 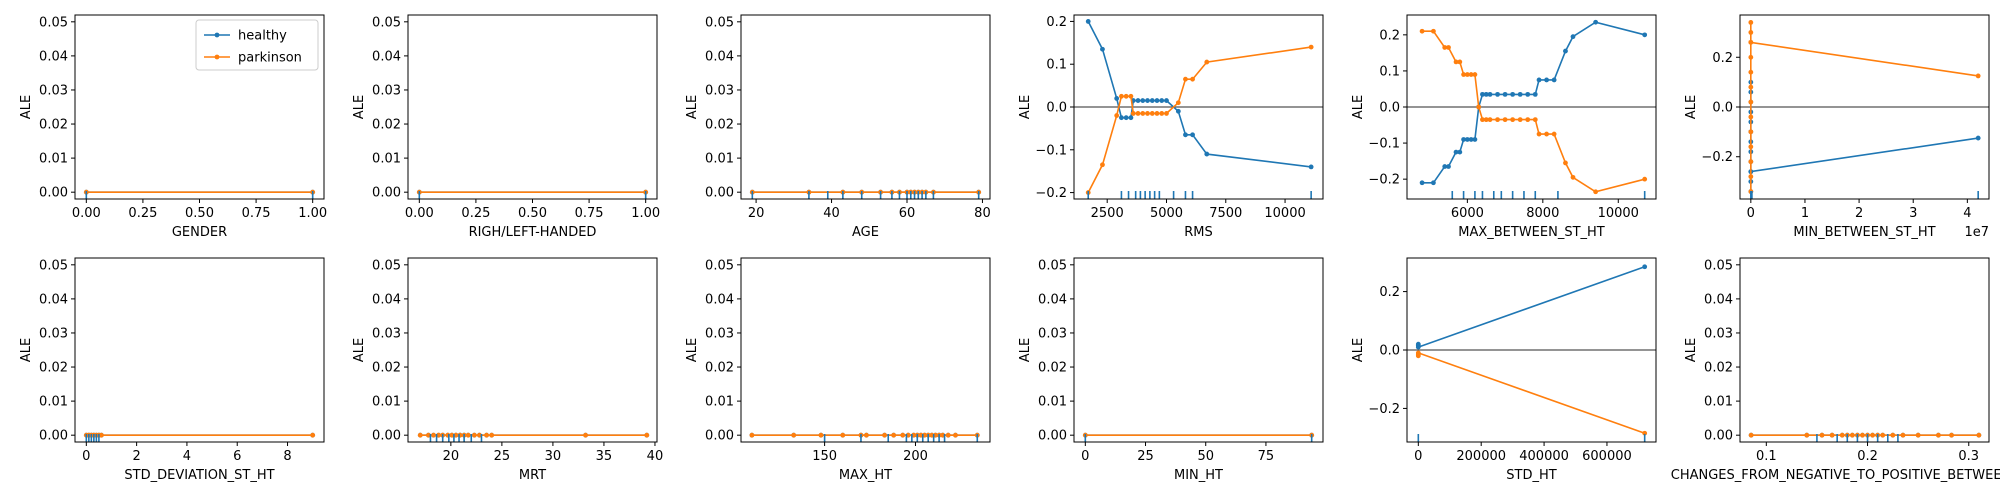 What do you see at coordinates (1618, 213) in the screenshot?
I see `x-tick-label: 10000` at bounding box center [1618, 213].